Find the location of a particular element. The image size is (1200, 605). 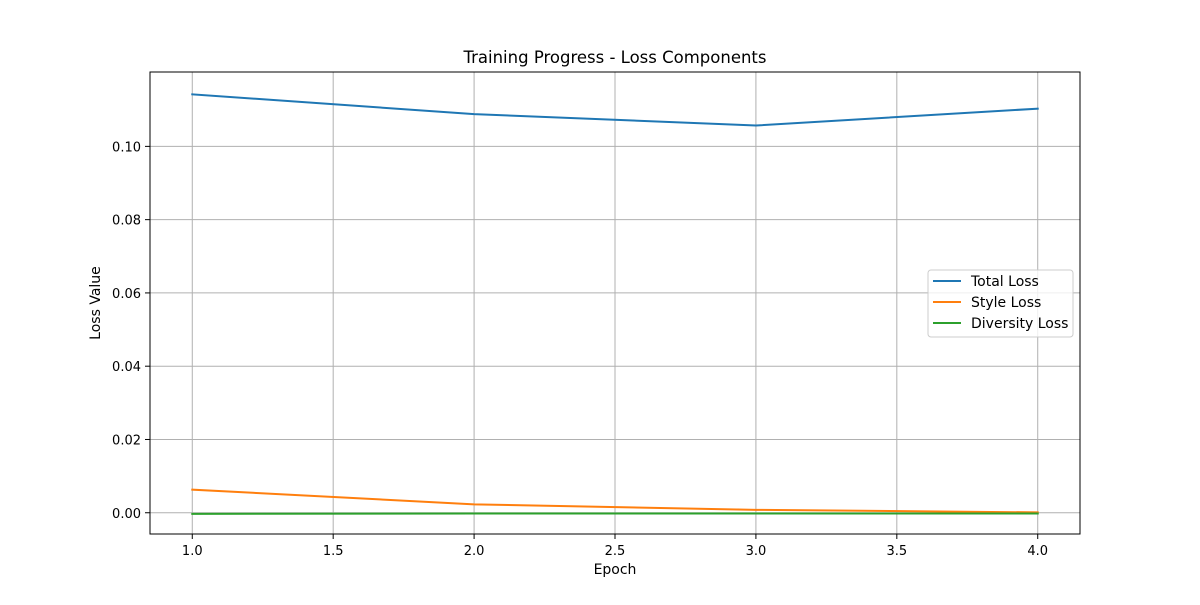

legend: Total Loss Style Loss Diversity Loss is located at coordinates (1000, 303).